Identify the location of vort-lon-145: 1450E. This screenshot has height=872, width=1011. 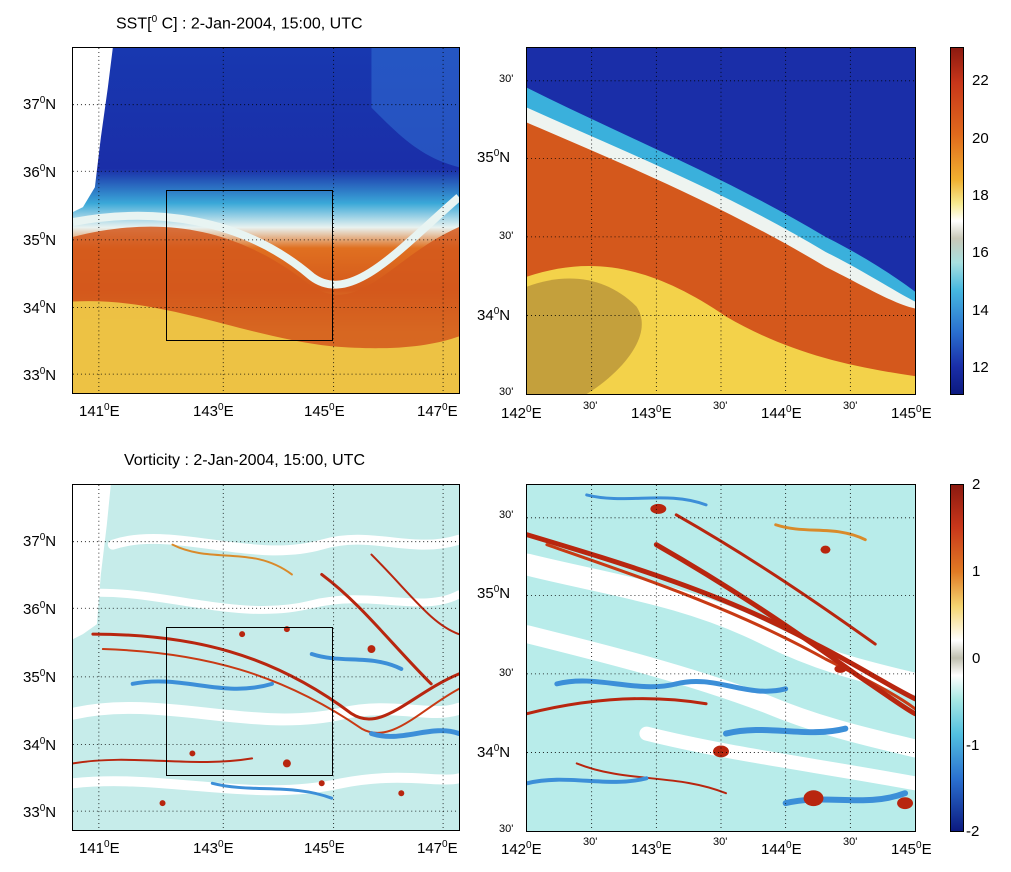
(324, 848).